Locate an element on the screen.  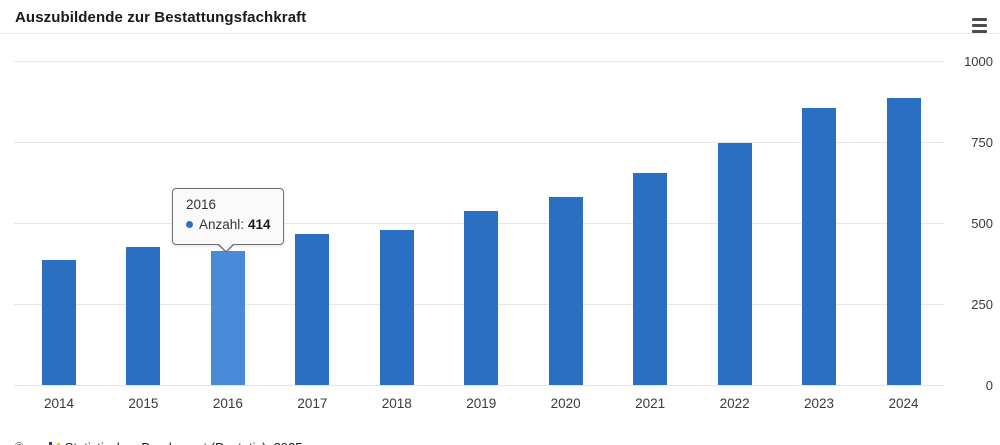
x-tick-label: 2019 is located at coordinates (481, 403).